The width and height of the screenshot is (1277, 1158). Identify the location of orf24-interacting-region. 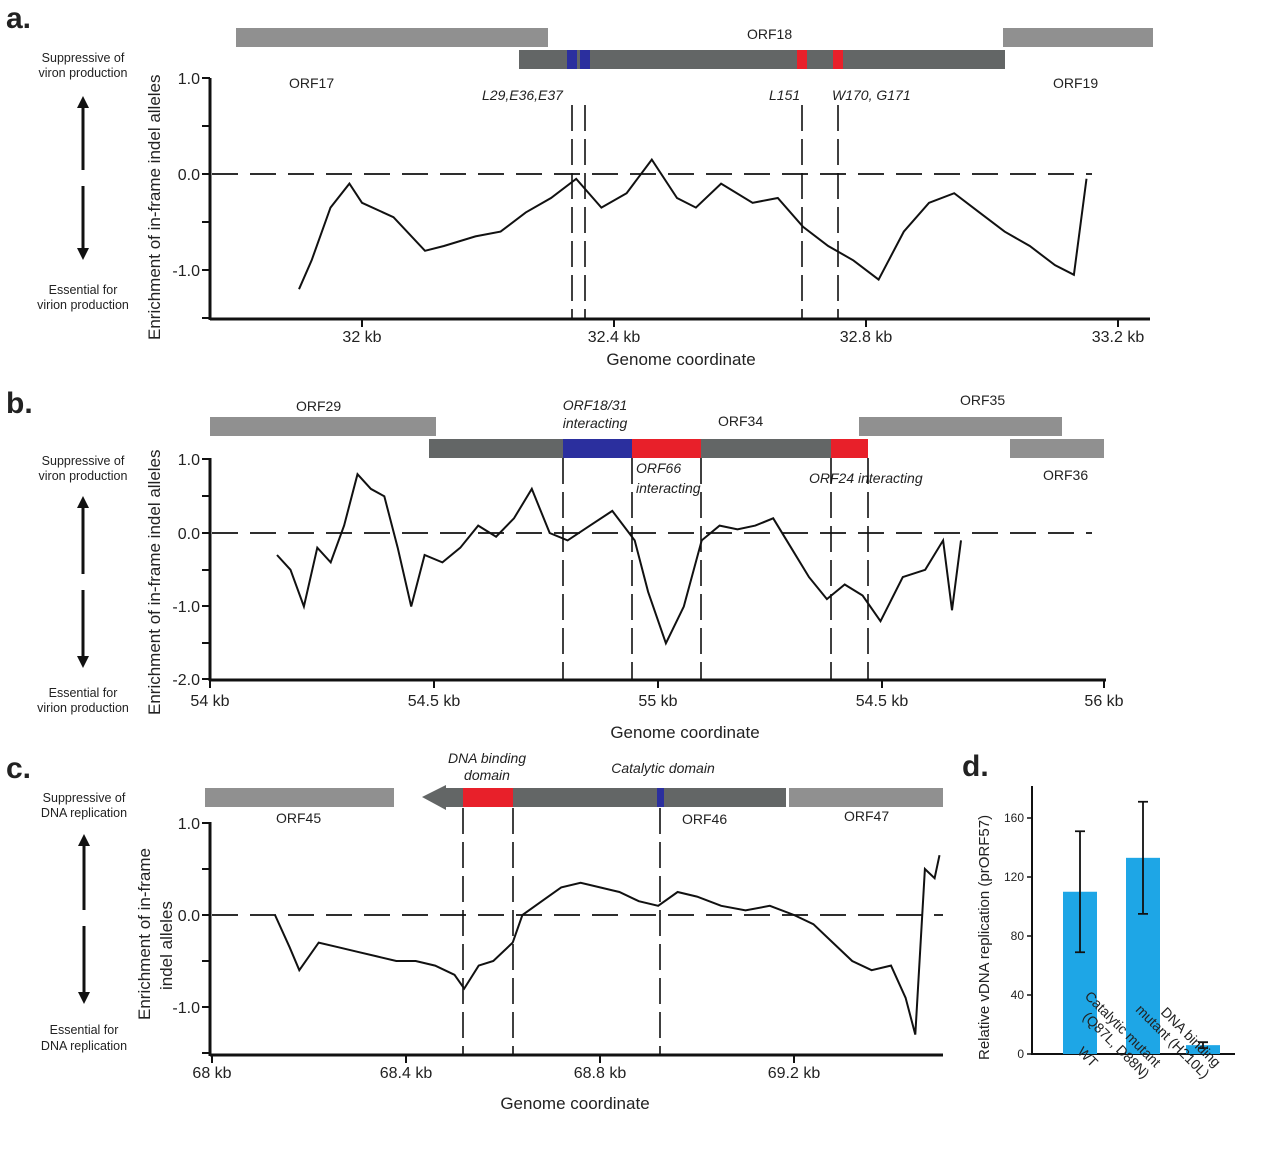
(849, 448).